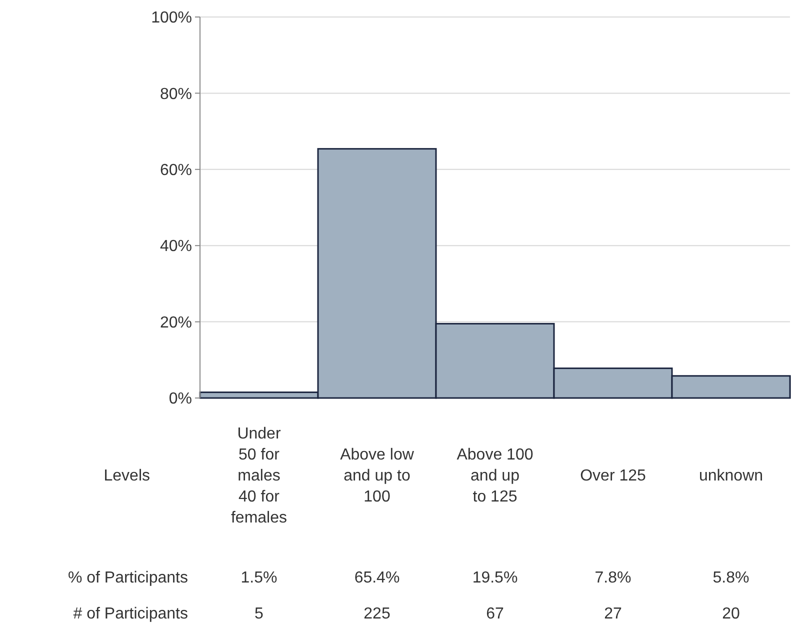  Describe the element at coordinates (377, 578) in the screenshot. I see `data-label: 65.4%` at that location.